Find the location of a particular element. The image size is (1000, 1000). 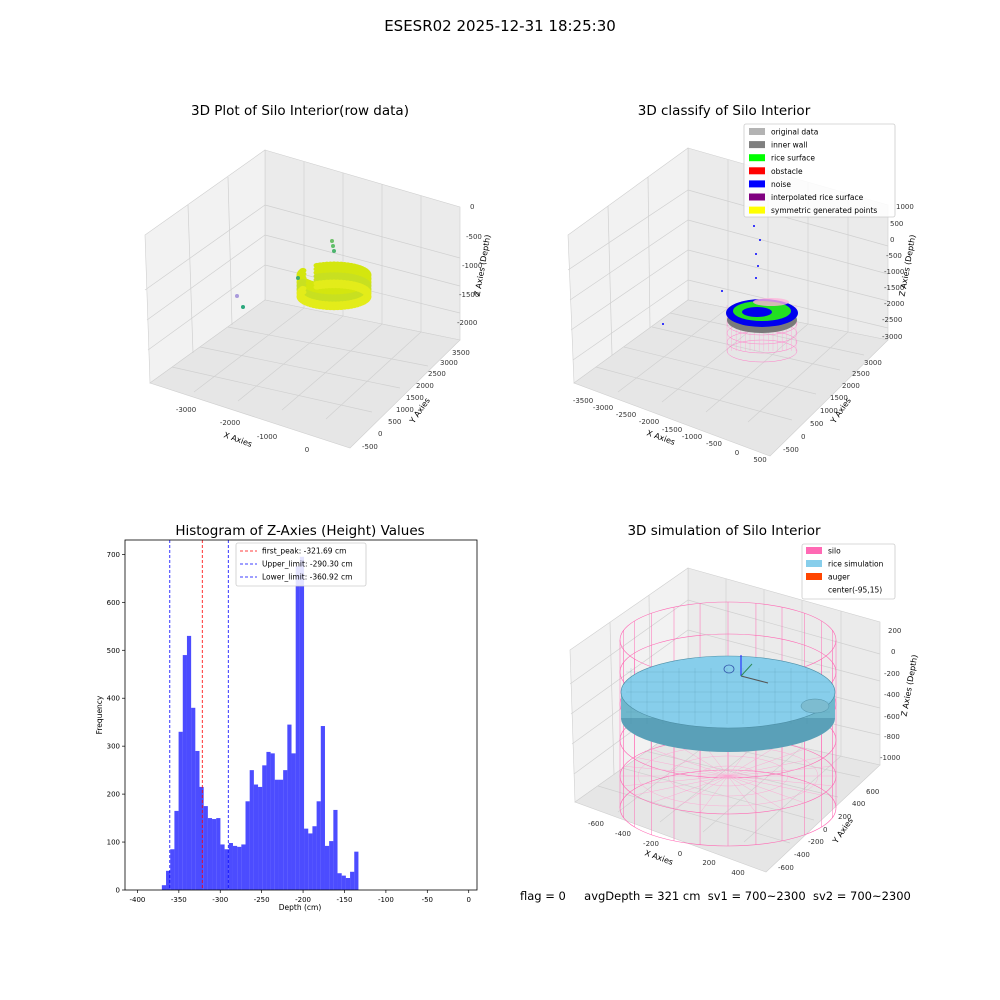

y-tick-label: 500 is located at coordinates (394, 422).